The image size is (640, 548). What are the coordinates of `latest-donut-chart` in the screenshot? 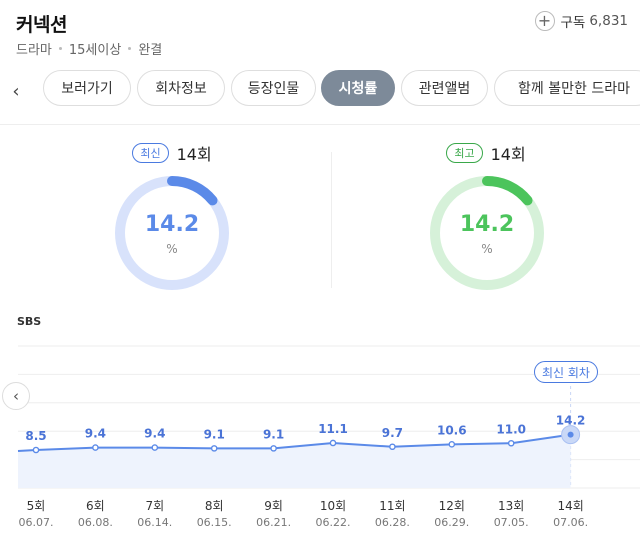 It's located at (172, 233).